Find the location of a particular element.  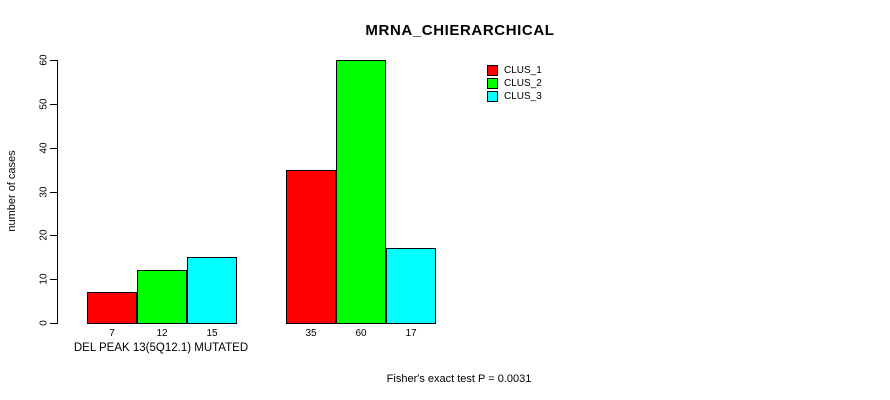

bar-clus_1-group2 is located at coordinates (311, 247).